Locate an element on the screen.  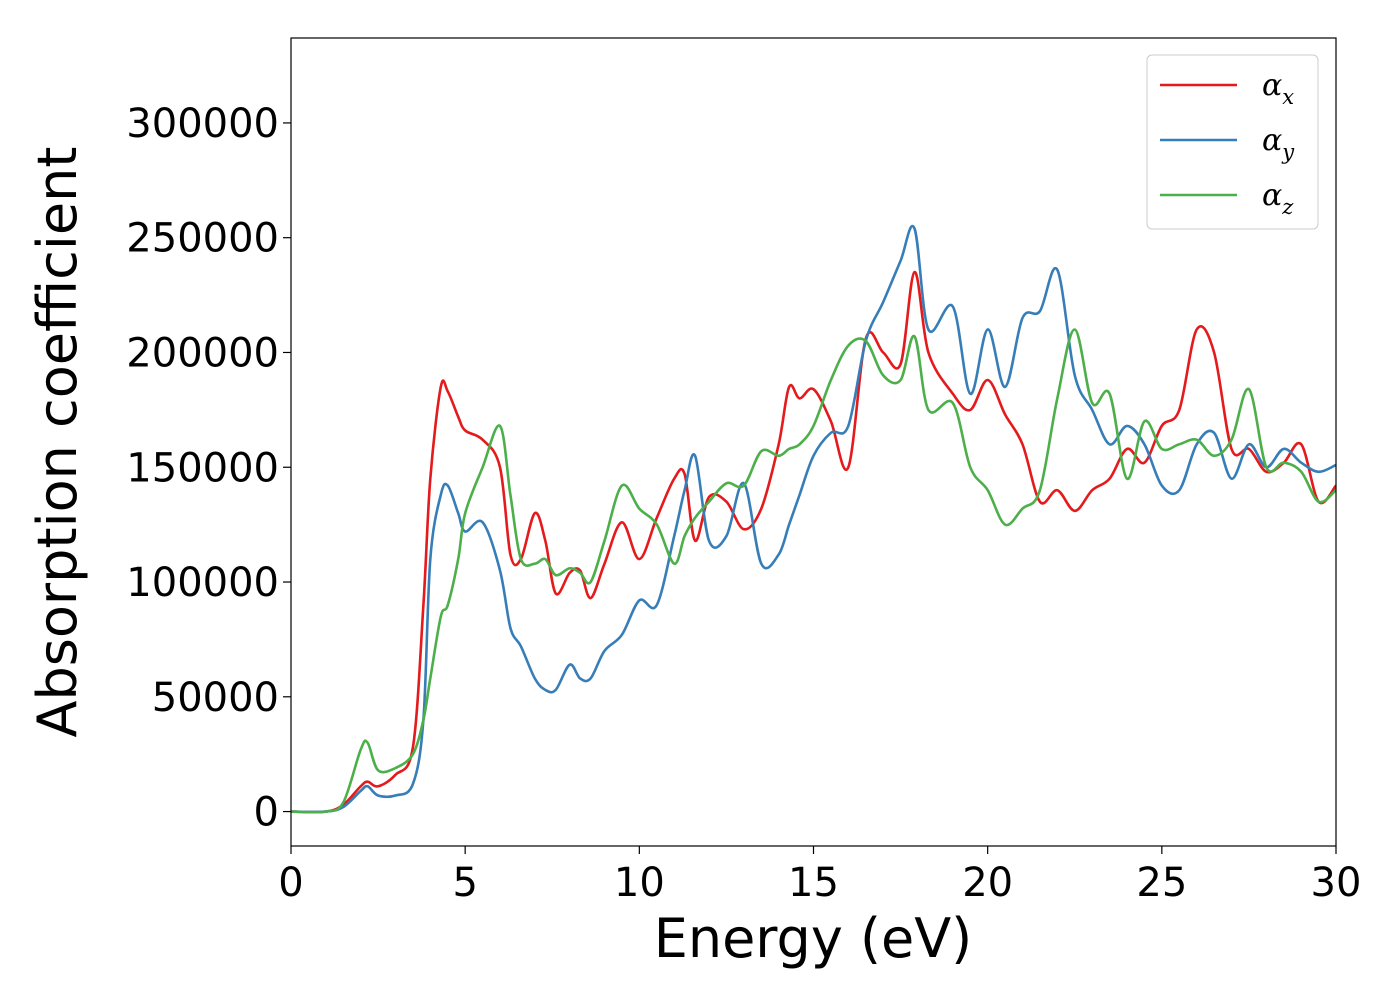
y-tick-label: 50000 is located at coordinates (215, 698).